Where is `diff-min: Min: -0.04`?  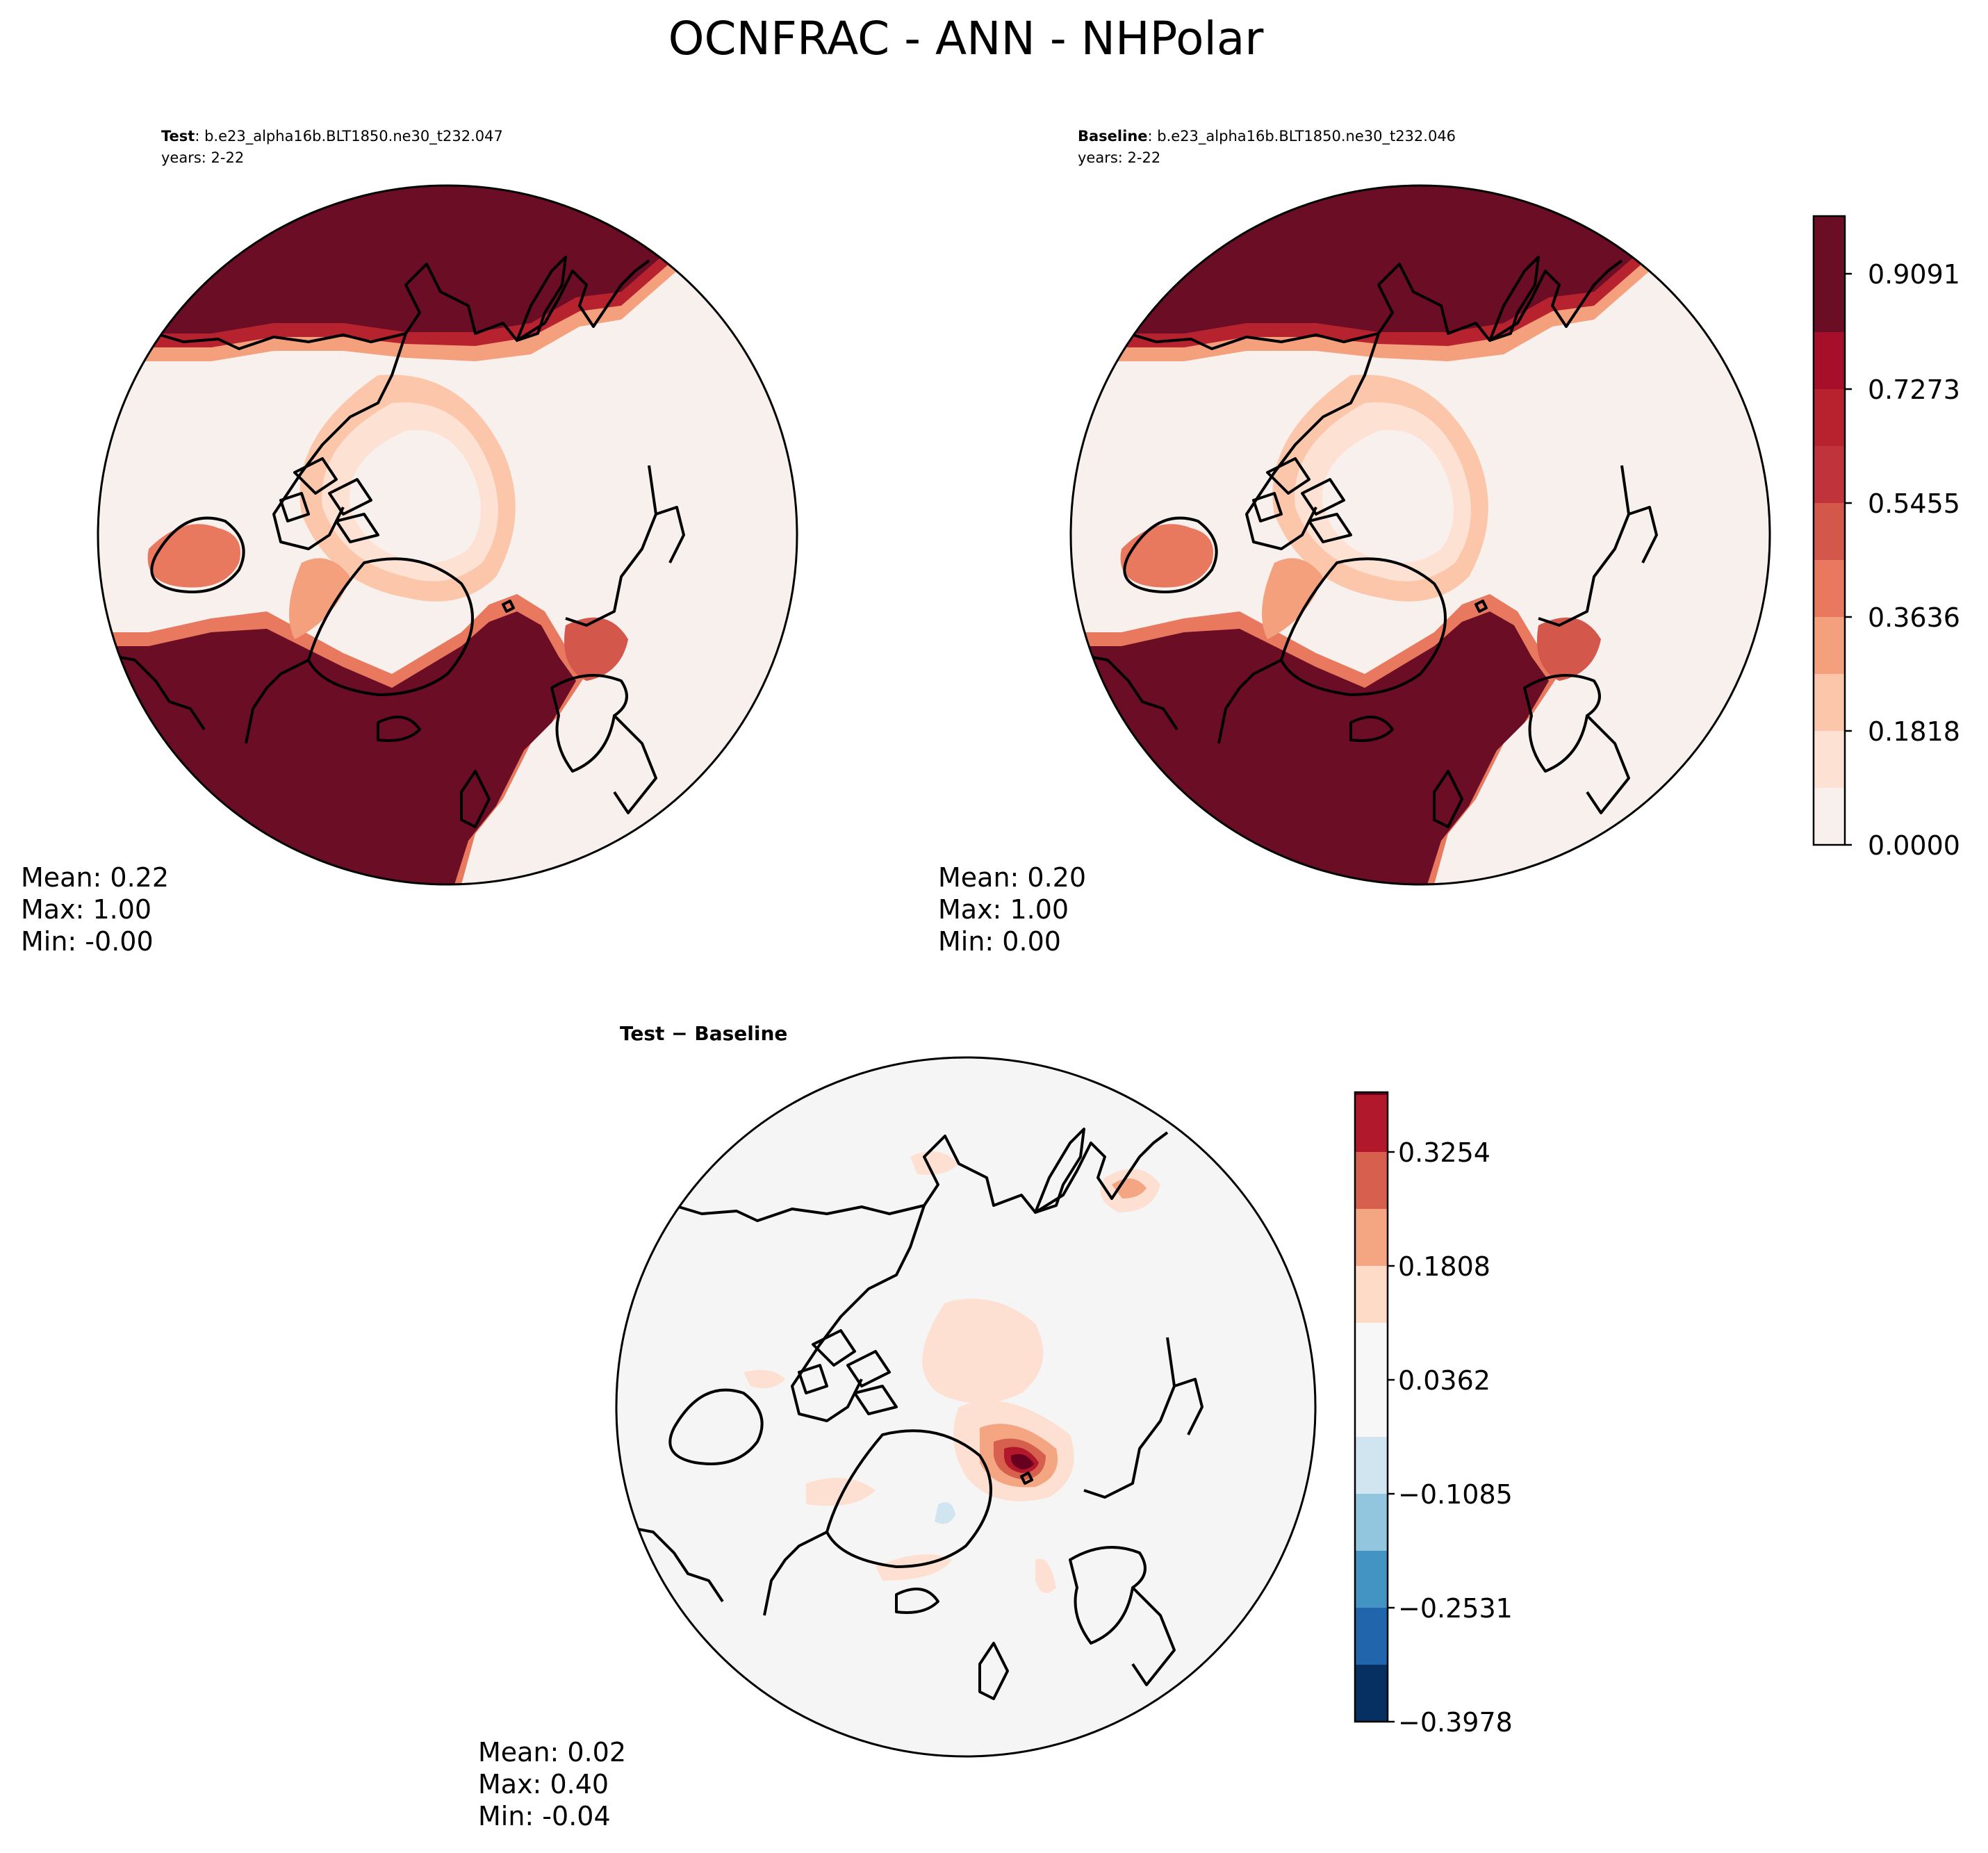 diff-min: Min: -0.04 is located at coordinates (544, 1816).